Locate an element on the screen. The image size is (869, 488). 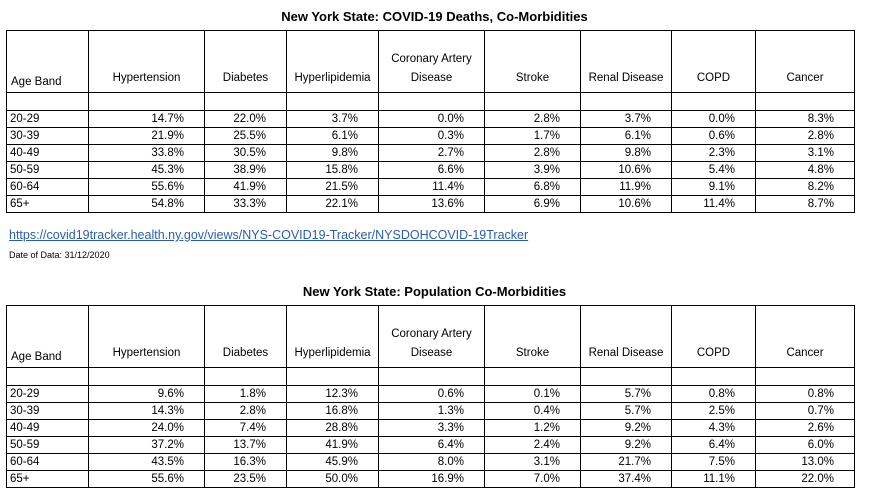
age-band-cell: 20-29 is located at coordinates (47, 394).